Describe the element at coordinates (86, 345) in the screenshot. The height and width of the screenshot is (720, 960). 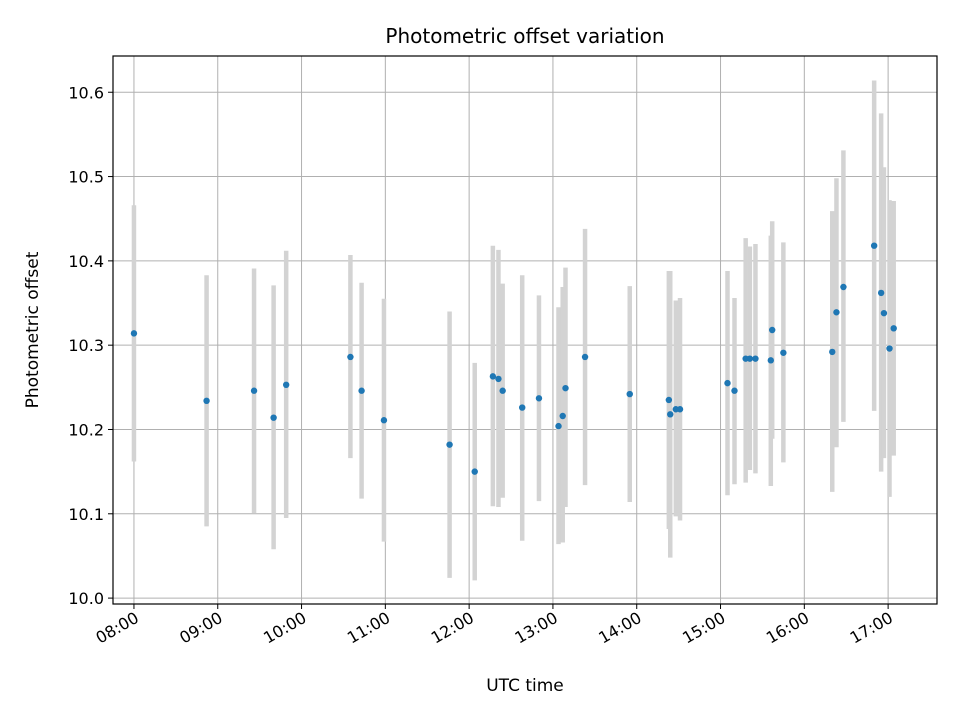
I see `y-tick-label: 10.3` at that location.